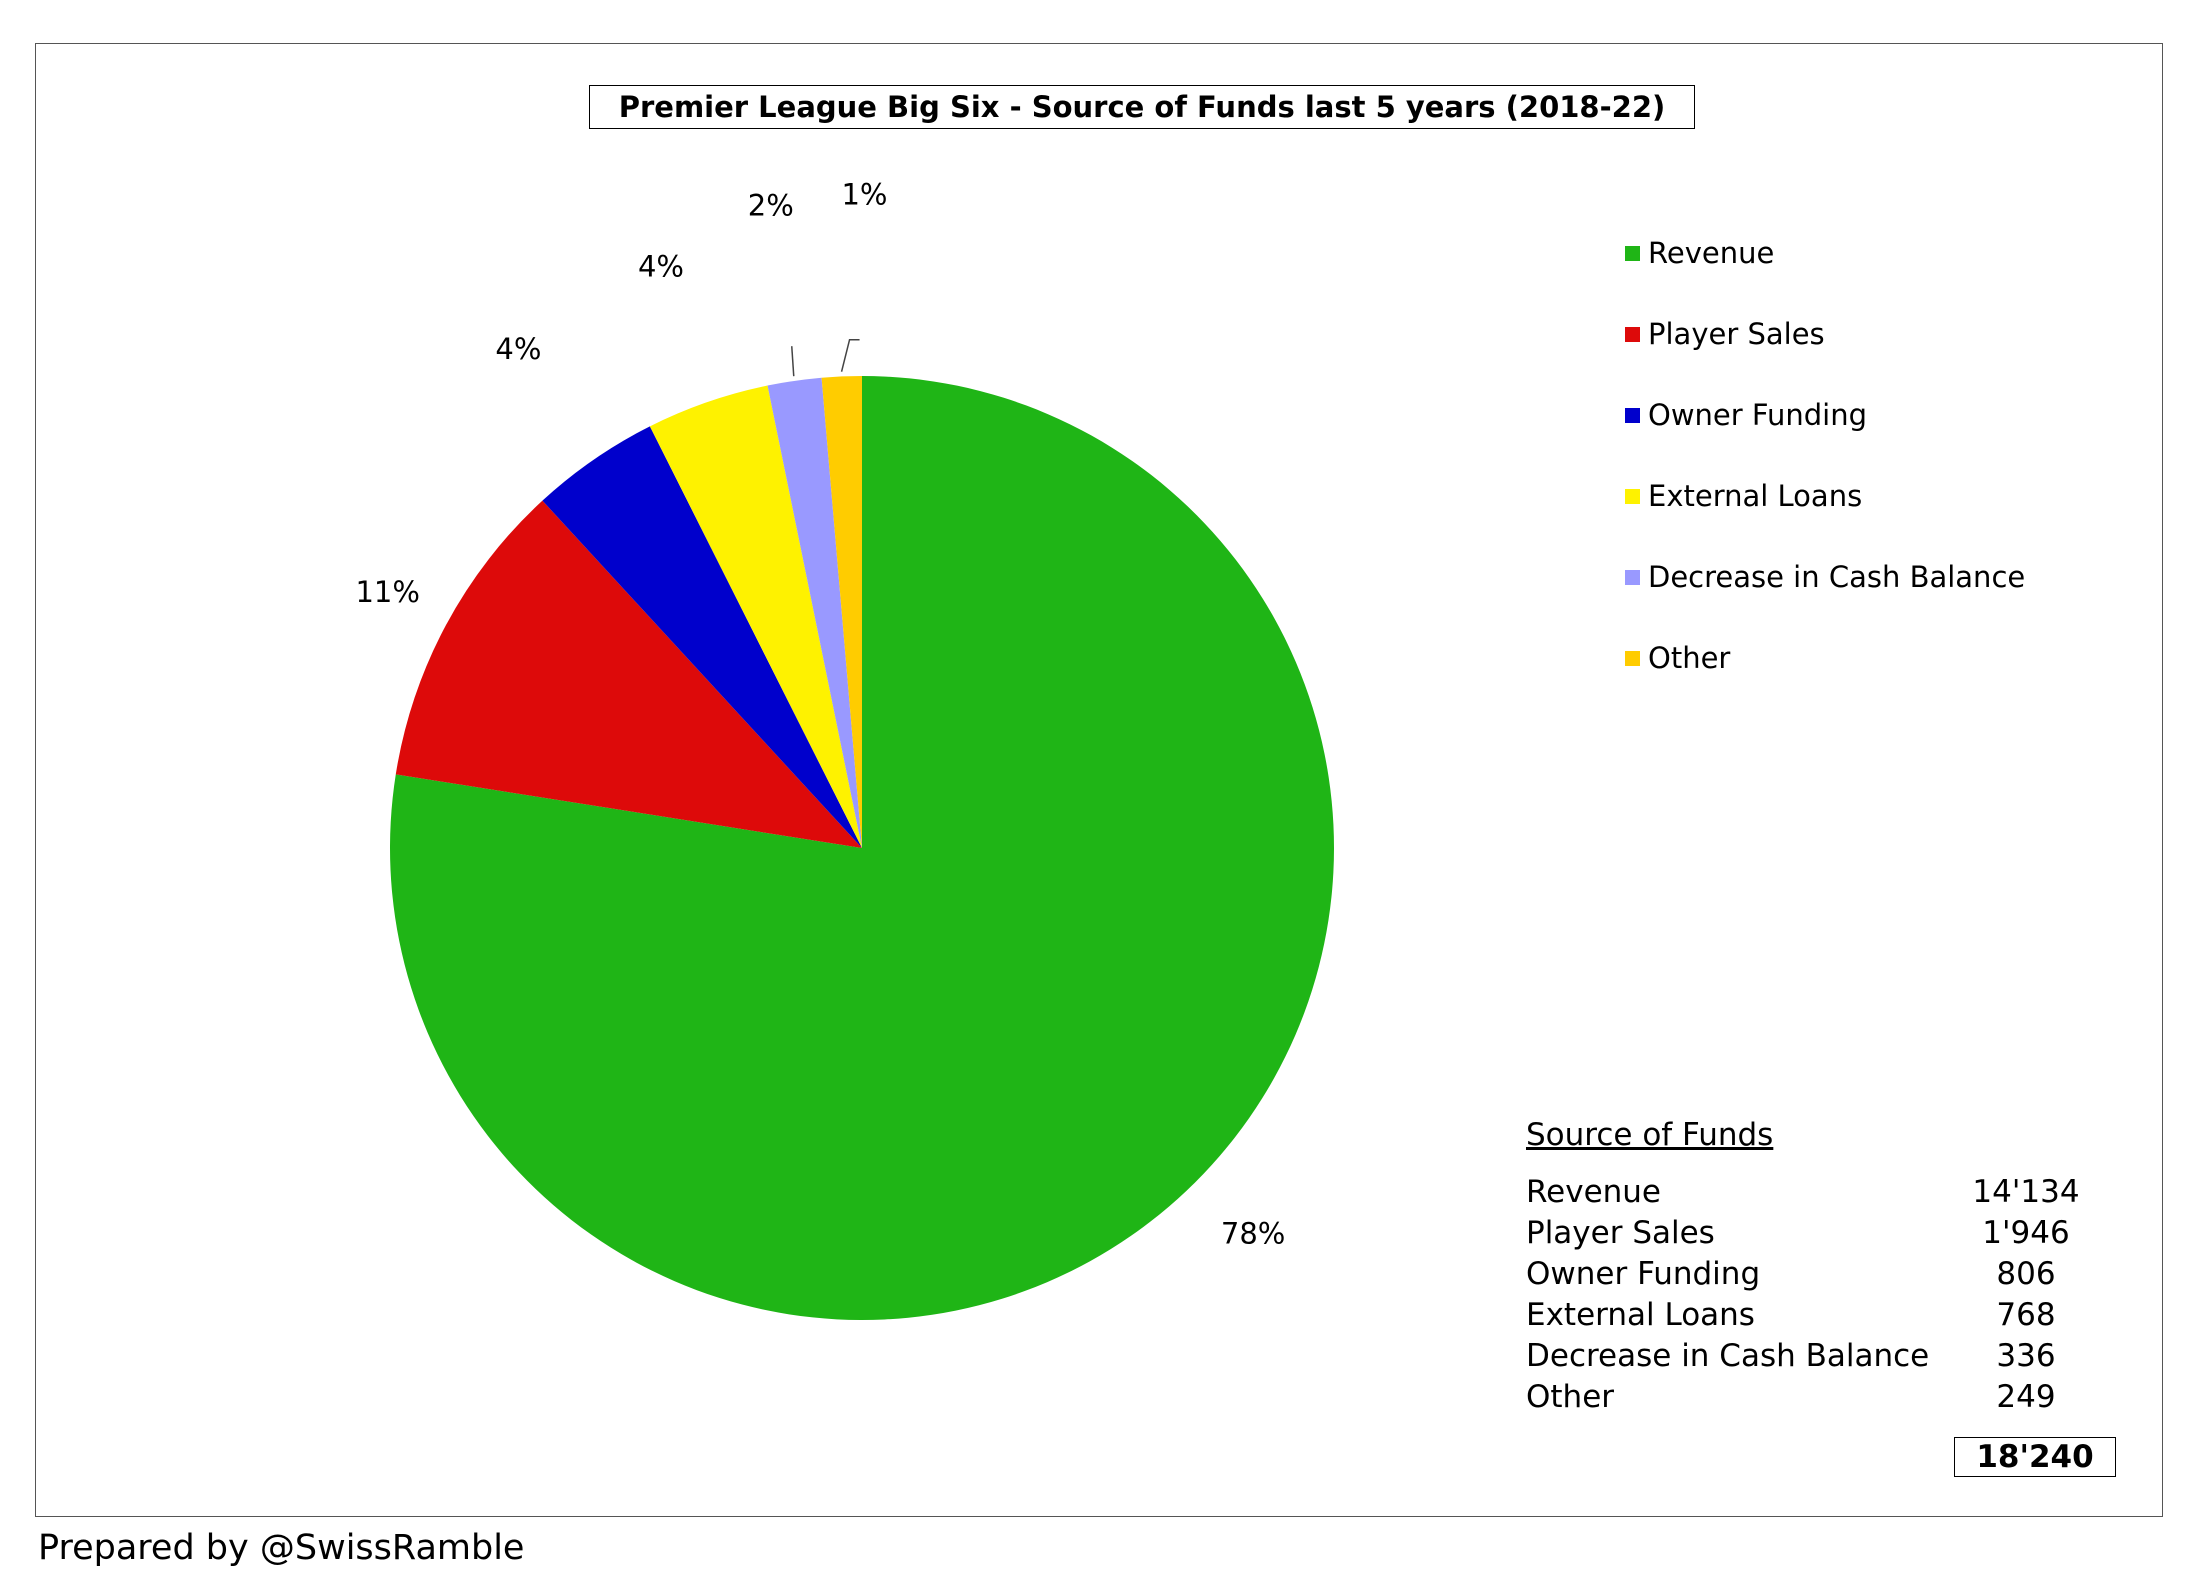 Image resolution: width=2194 pixels, height=1572 pixels. What do you see at coordinates (864, 195) in the screenshot?
I see `pie-label-other: 1%` at bounding box center [864, 195].